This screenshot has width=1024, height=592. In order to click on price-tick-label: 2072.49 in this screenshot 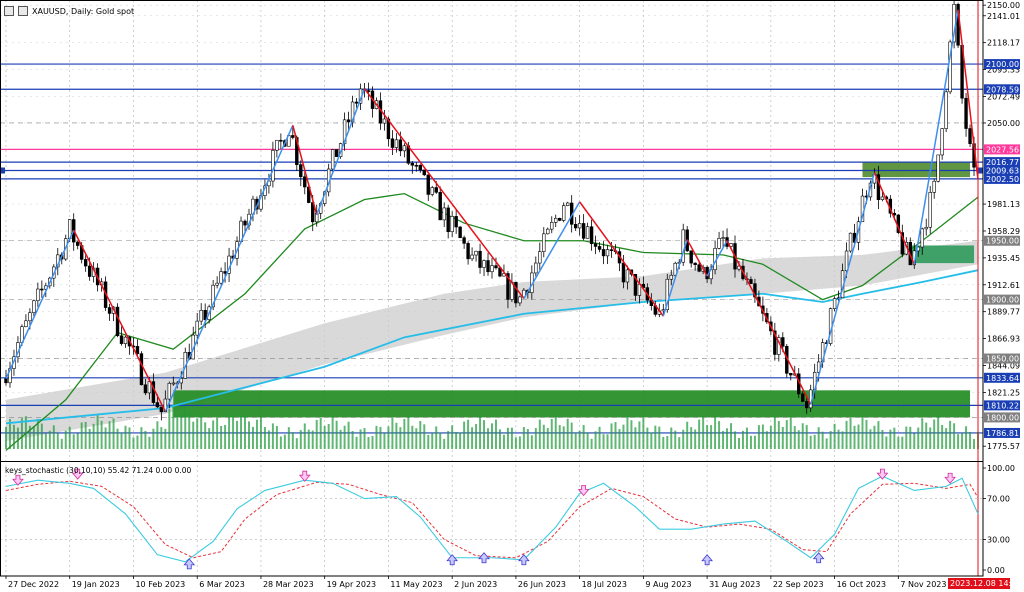, I will do `click(1003, 96)`.